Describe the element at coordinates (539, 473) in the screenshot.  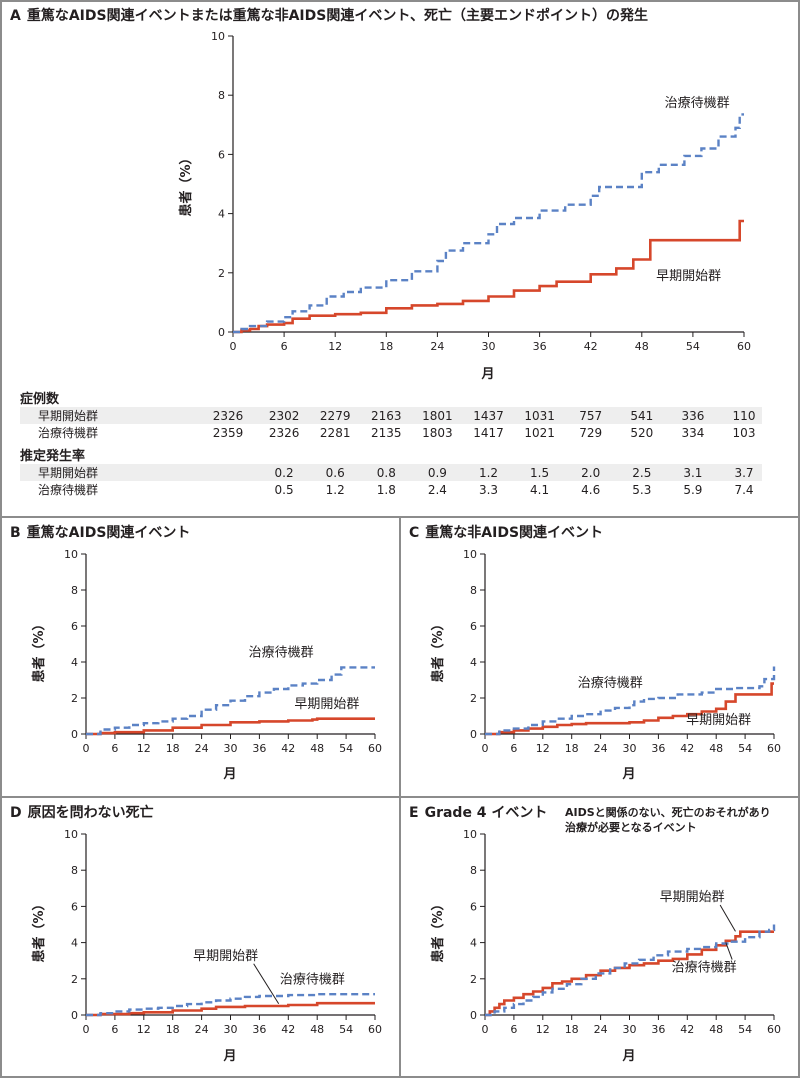
I see `table-cell: 1.5` at that location.